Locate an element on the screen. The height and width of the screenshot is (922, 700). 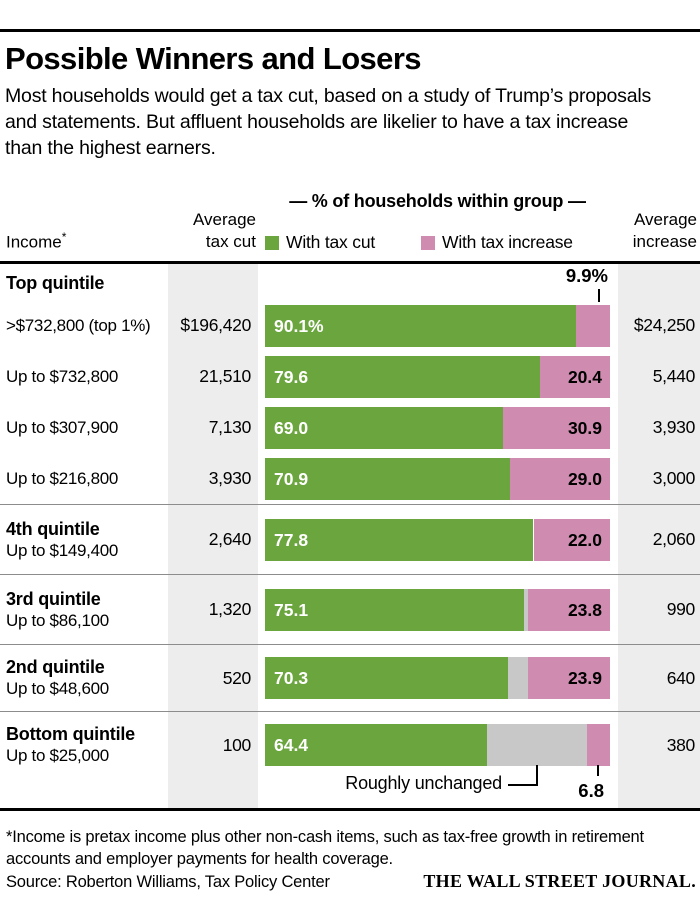
avg-tax-cut-column-shade is located at coordinates (213, 536).